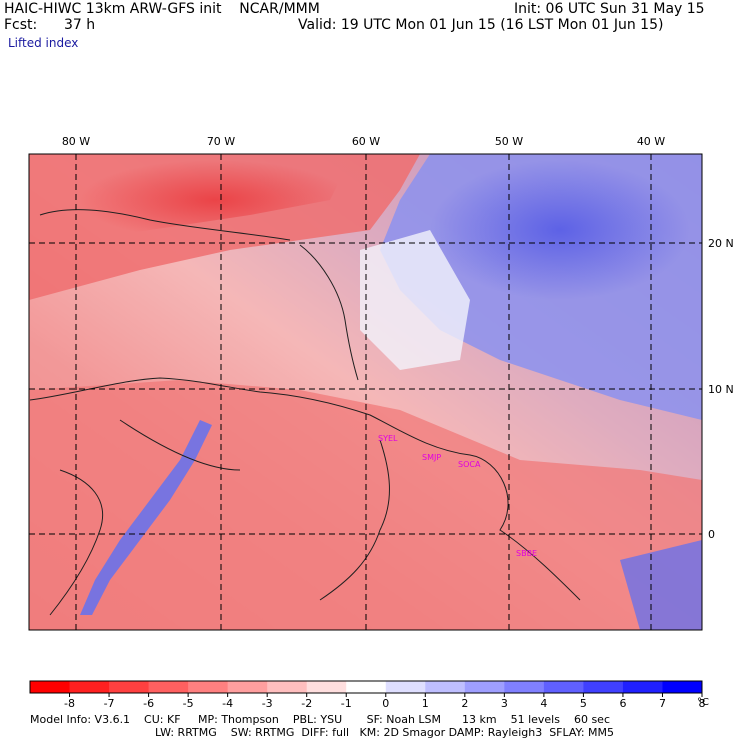  What do you see at coordinates (21, 25) in the screenshot?
I see `forecast-label: Fcst:` at bounding box center [21, 25].